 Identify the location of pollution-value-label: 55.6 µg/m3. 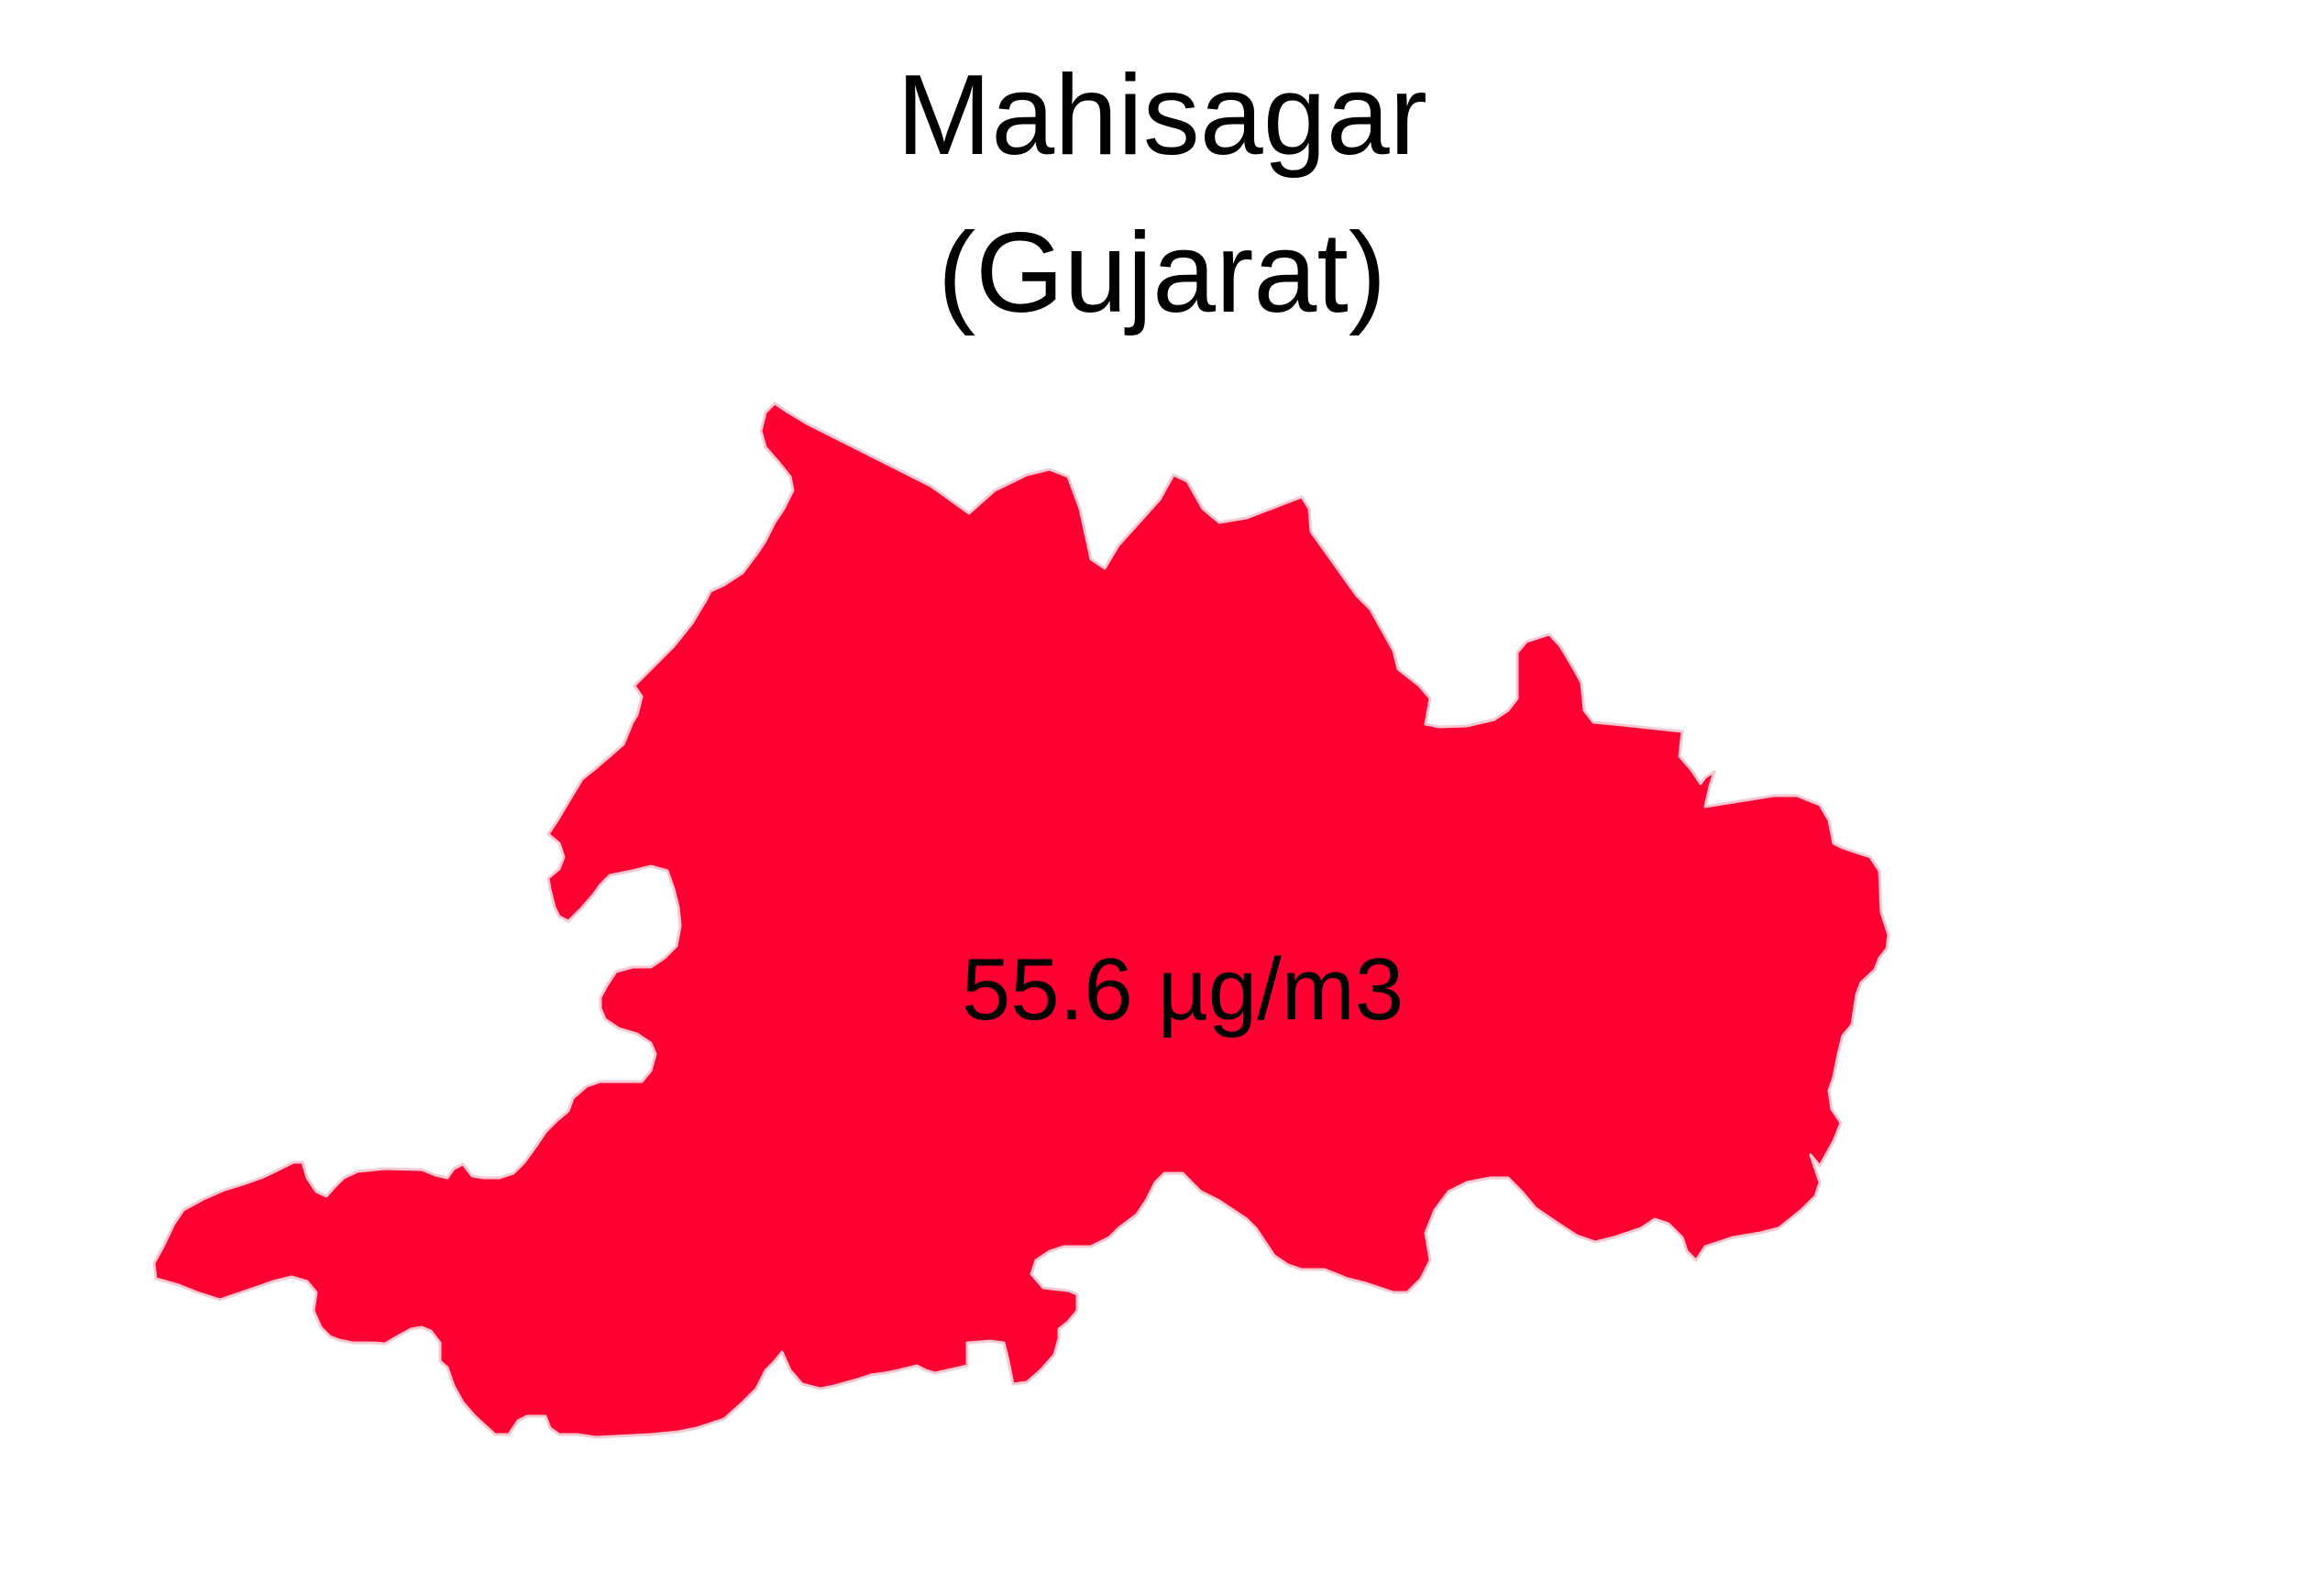
(1182, 989).